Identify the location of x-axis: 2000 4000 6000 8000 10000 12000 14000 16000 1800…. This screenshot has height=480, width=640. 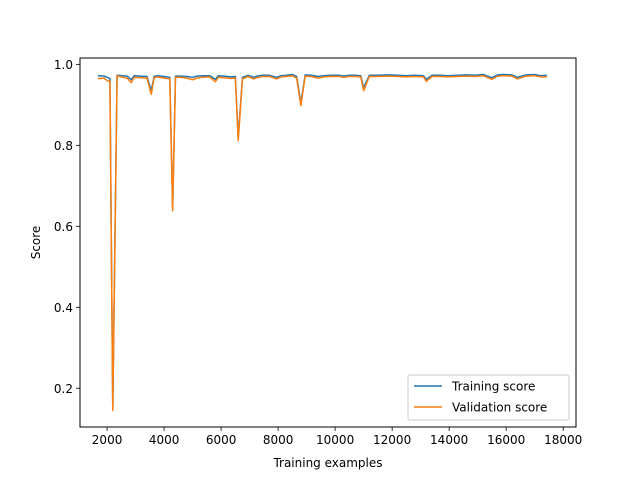
(337, 437).